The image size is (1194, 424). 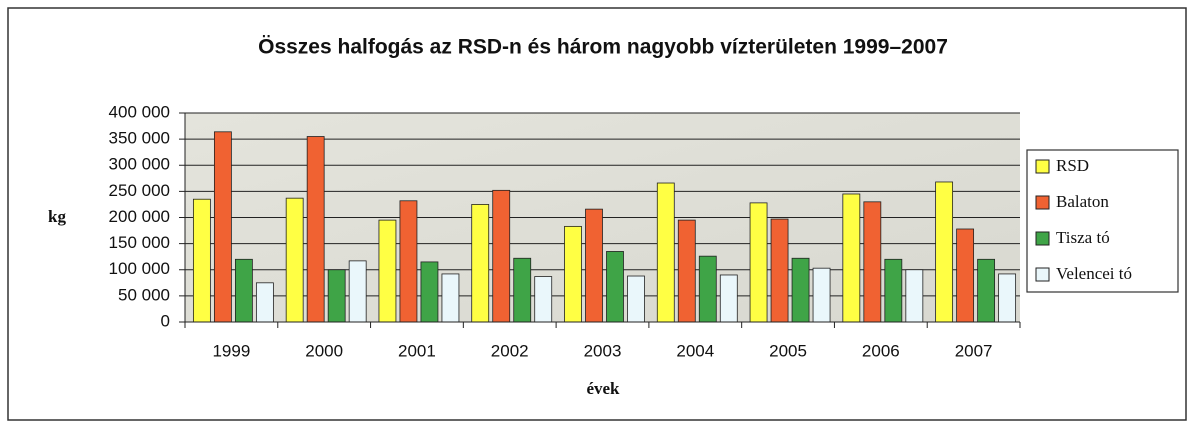 What do you see at coordinates (57, 216) in the screenshot?
I see `y-axis-label: kg` at bounding box center [57, 216].